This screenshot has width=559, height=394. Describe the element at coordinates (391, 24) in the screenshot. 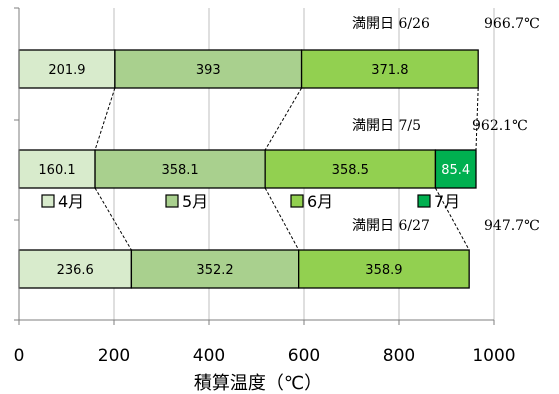

I see `bloom-date-label: 満開日 6/26` at that location.